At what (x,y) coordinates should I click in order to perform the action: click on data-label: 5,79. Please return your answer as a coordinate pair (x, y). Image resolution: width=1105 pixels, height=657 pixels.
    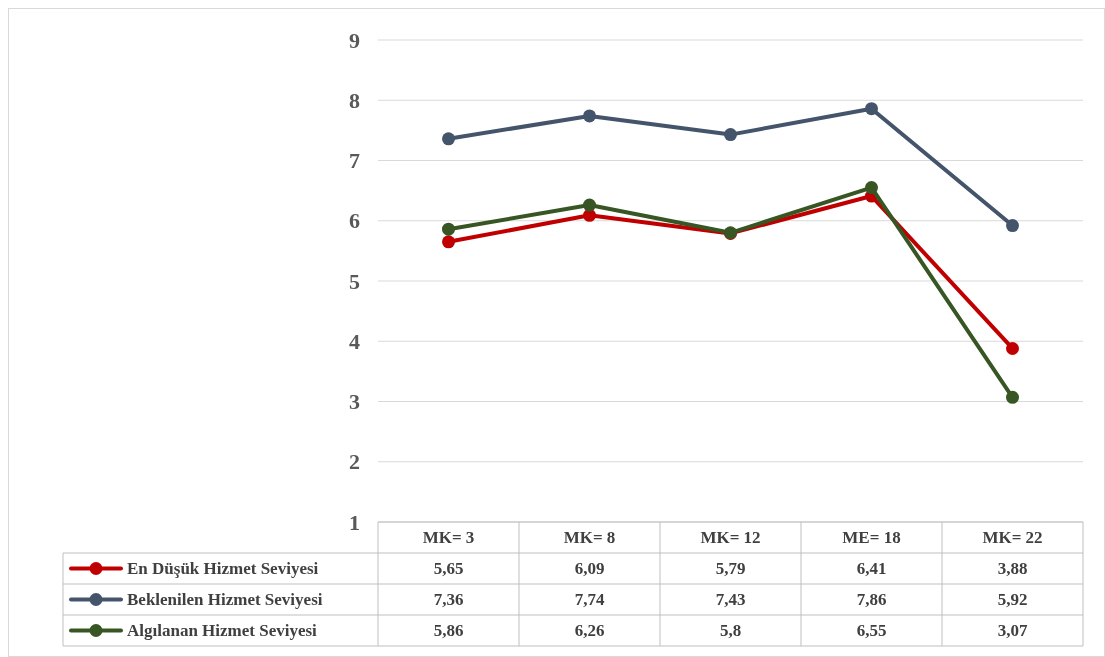
    Looking at the image, I should click on (730, 569).